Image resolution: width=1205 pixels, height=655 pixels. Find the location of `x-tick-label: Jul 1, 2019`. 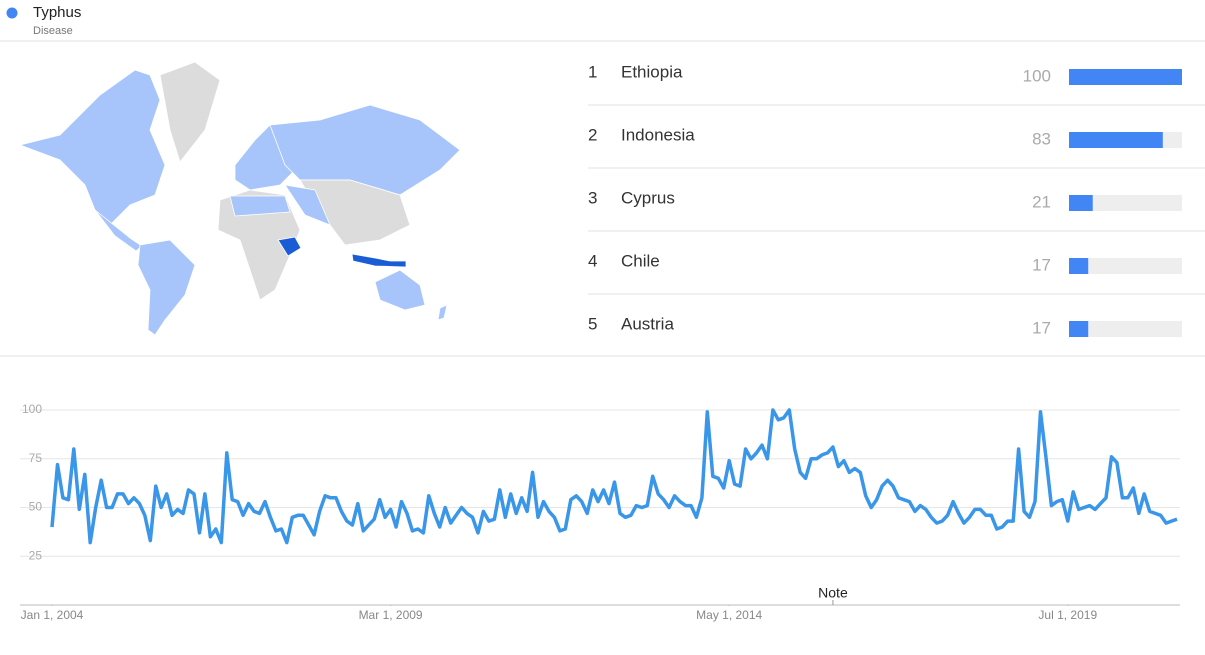

x-tick-label: Jul 1, 2019 is located at coordinates (1067, 615).